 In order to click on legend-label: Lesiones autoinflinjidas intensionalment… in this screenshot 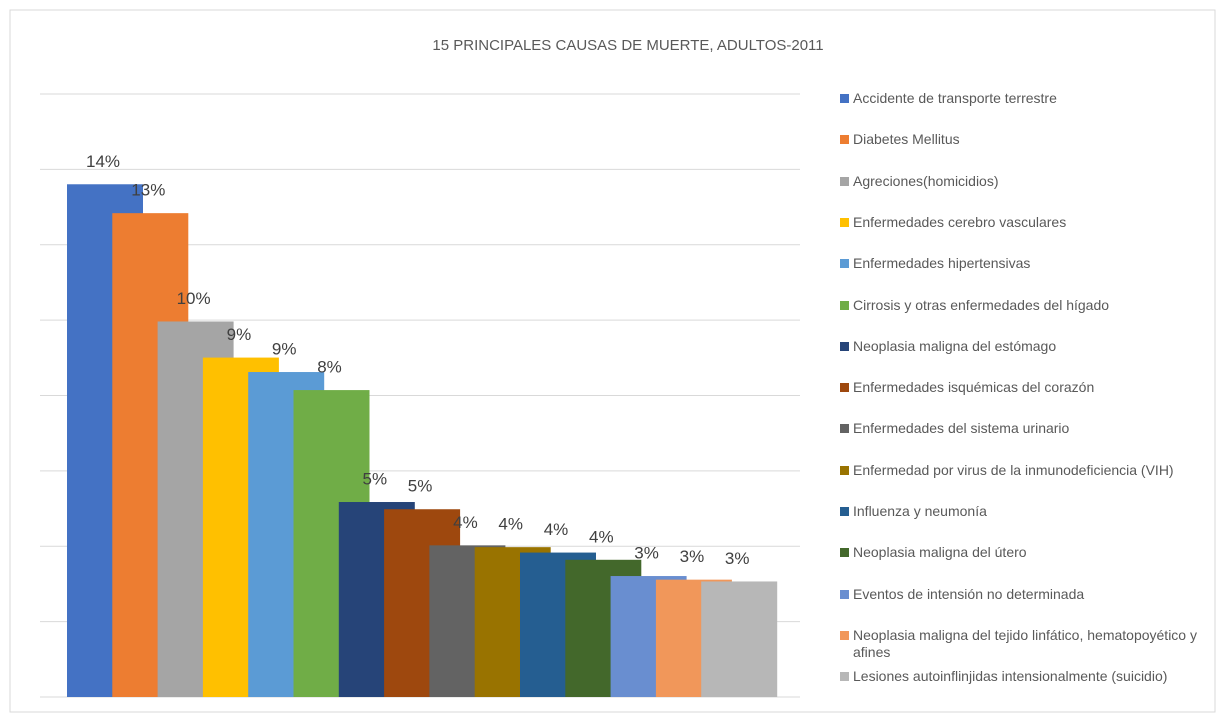, I will do `click(1010, 676)`.